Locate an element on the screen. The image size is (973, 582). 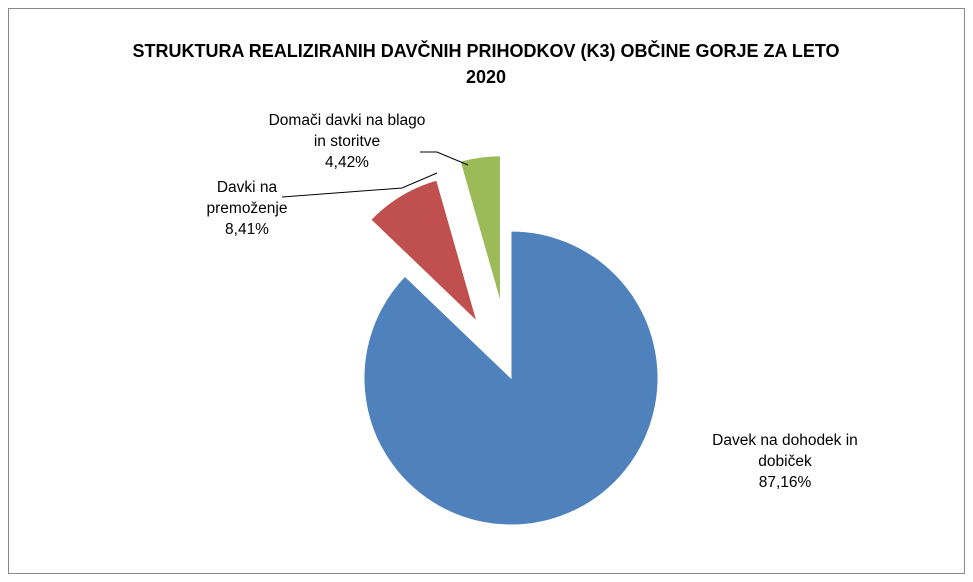
data-label: Domači davki na blago in storitve 4,42% is located at coordinates (347, 141).